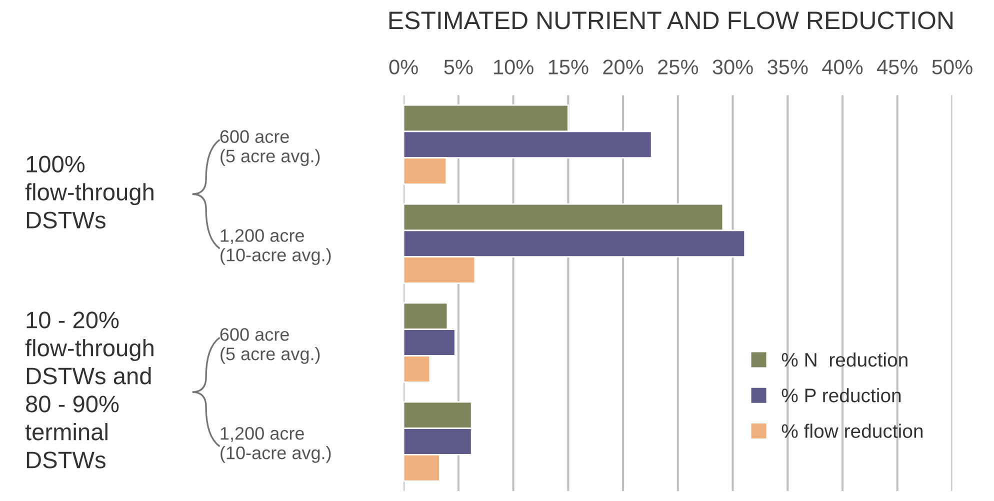 The width and height of the screenshot is (994, 501). What do you see at coordinates (403, 67) in the screenshot?
I see `x-tick-label: 0%` at bounding box center [403, 67].